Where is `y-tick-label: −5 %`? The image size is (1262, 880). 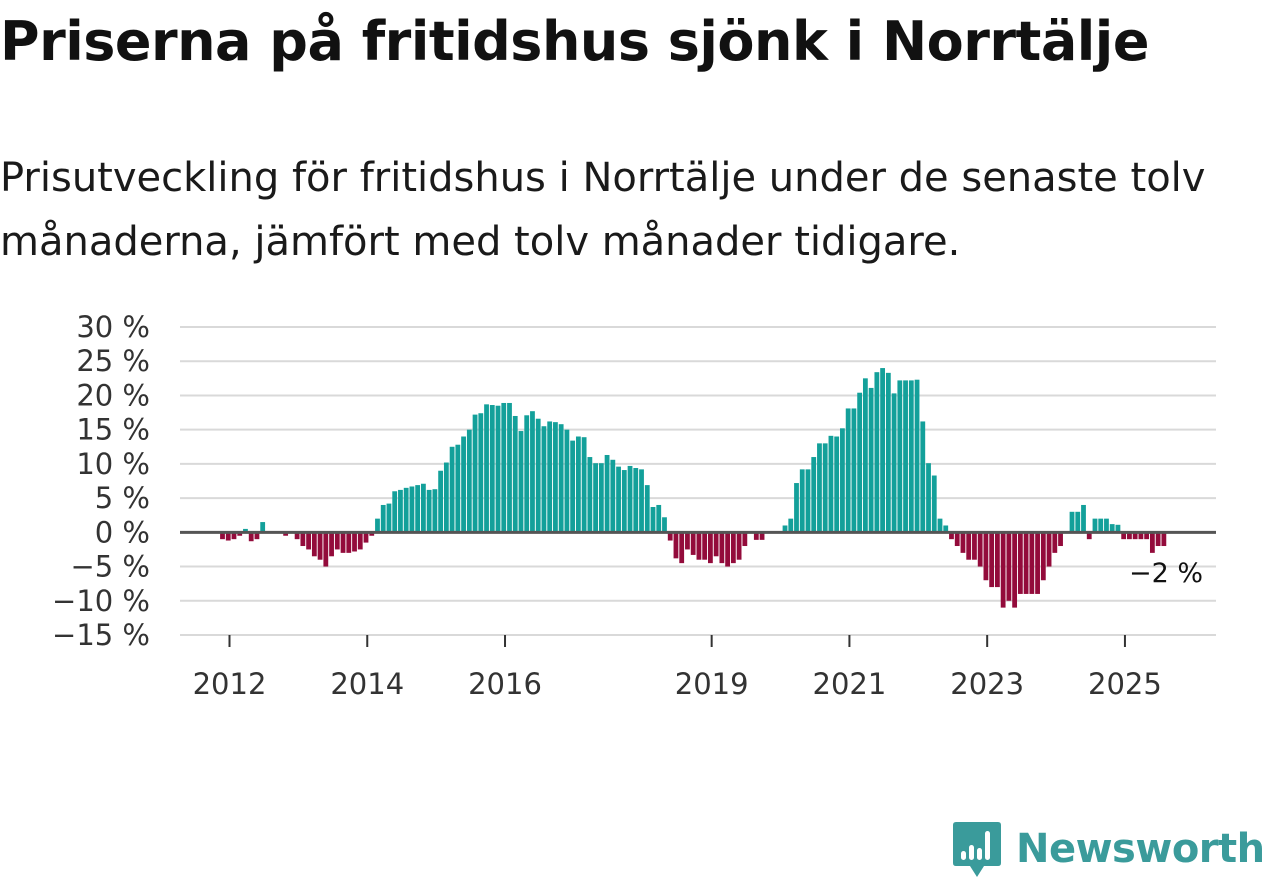
y-tick-label: −5 % is located at coordinates (110, 567).